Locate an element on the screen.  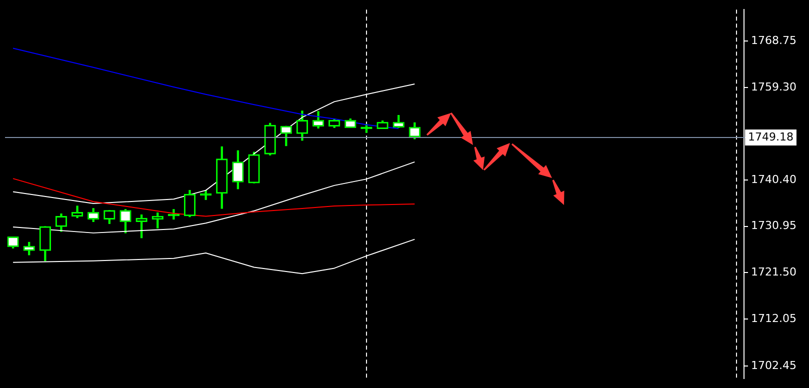
ref-line-label: 1749.18 is located at coordinates (771, 137).